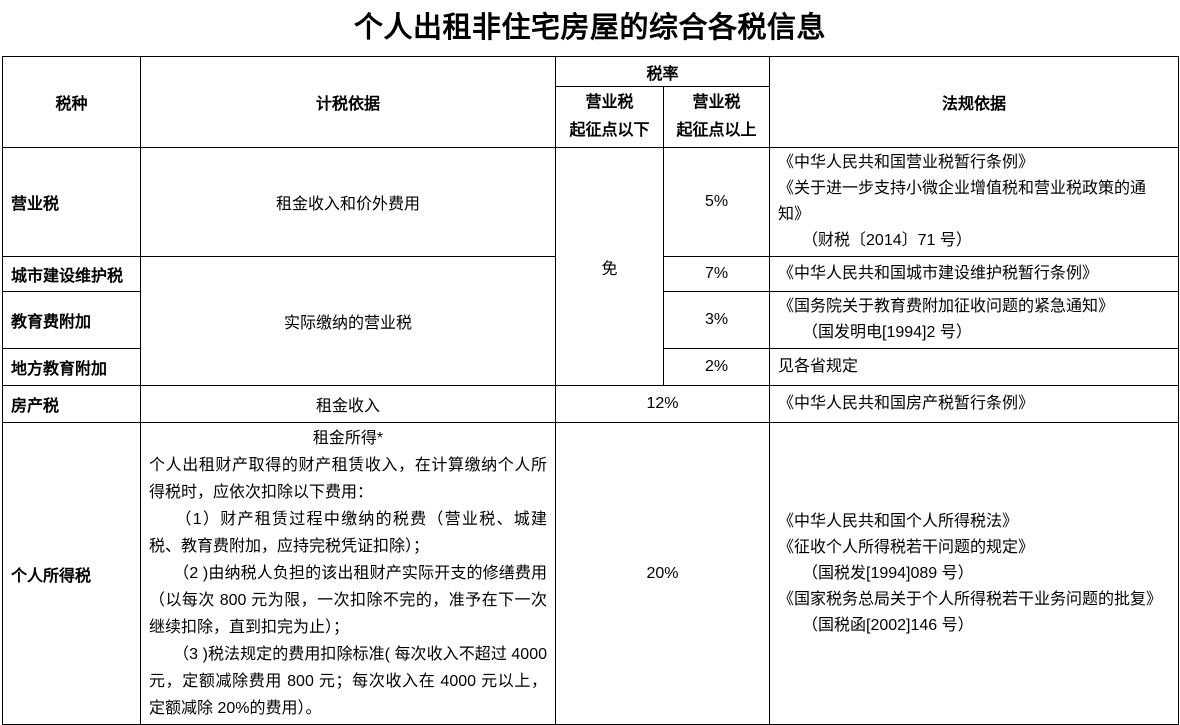 The width and height of the screenshot is (1180, 725). I want to click on tax-name-cell: 地方教育附加, so click(71, 367).